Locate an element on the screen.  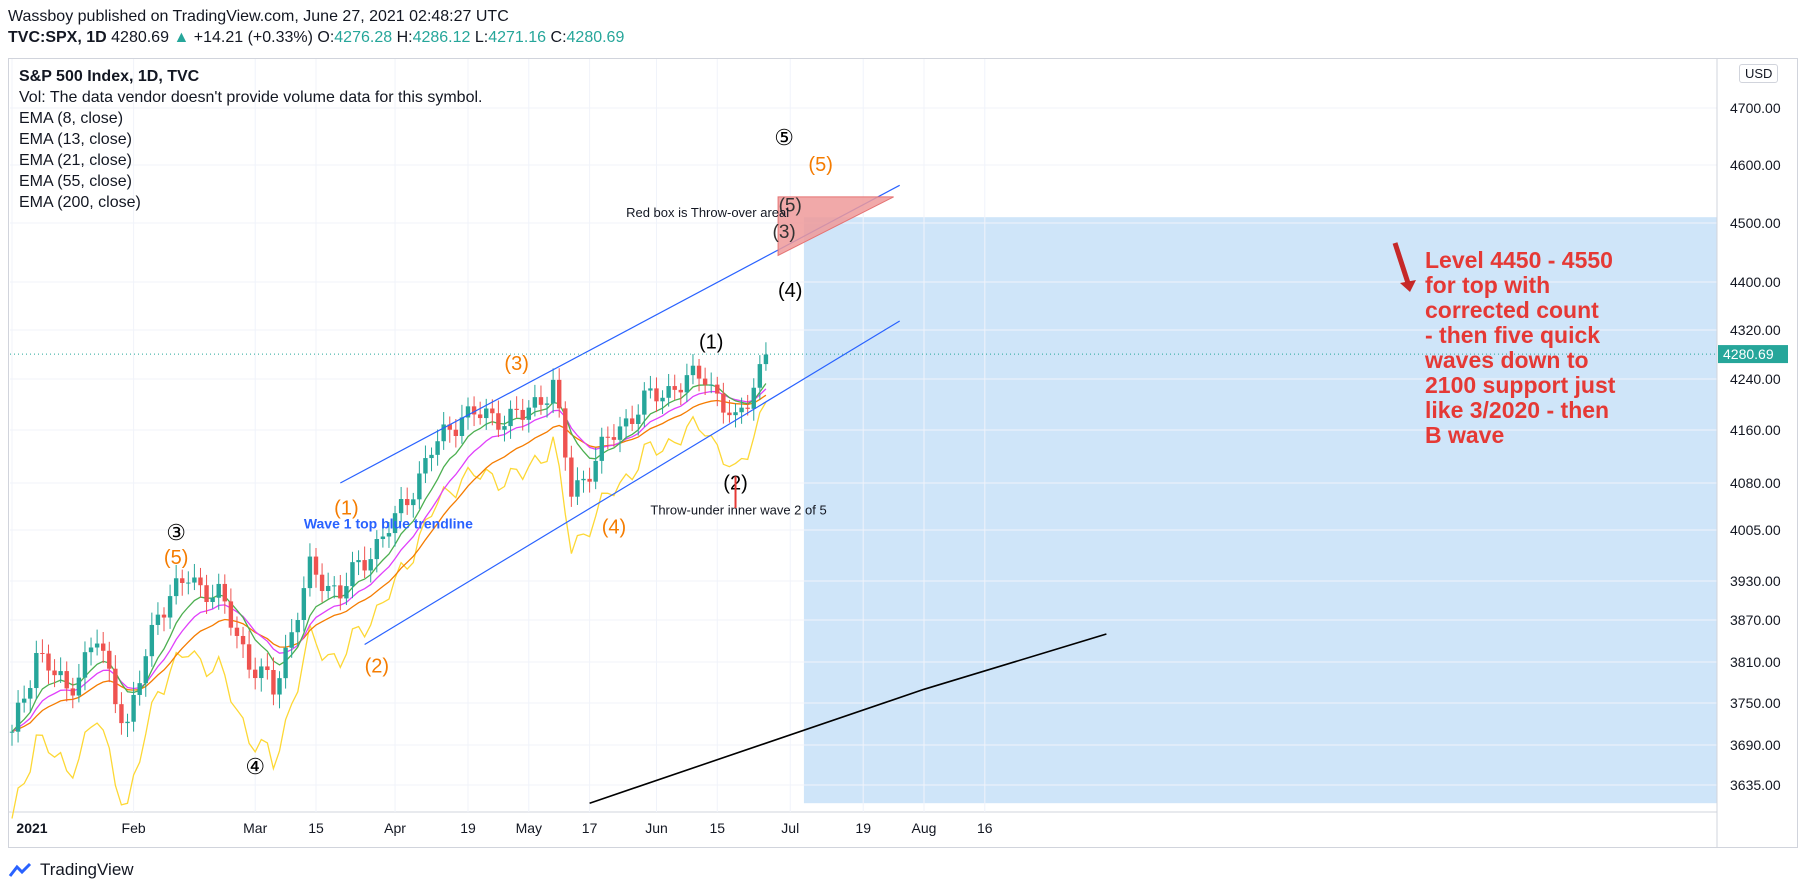
y-tick-label: 3870.00 is located at coordinates (1755, 620).